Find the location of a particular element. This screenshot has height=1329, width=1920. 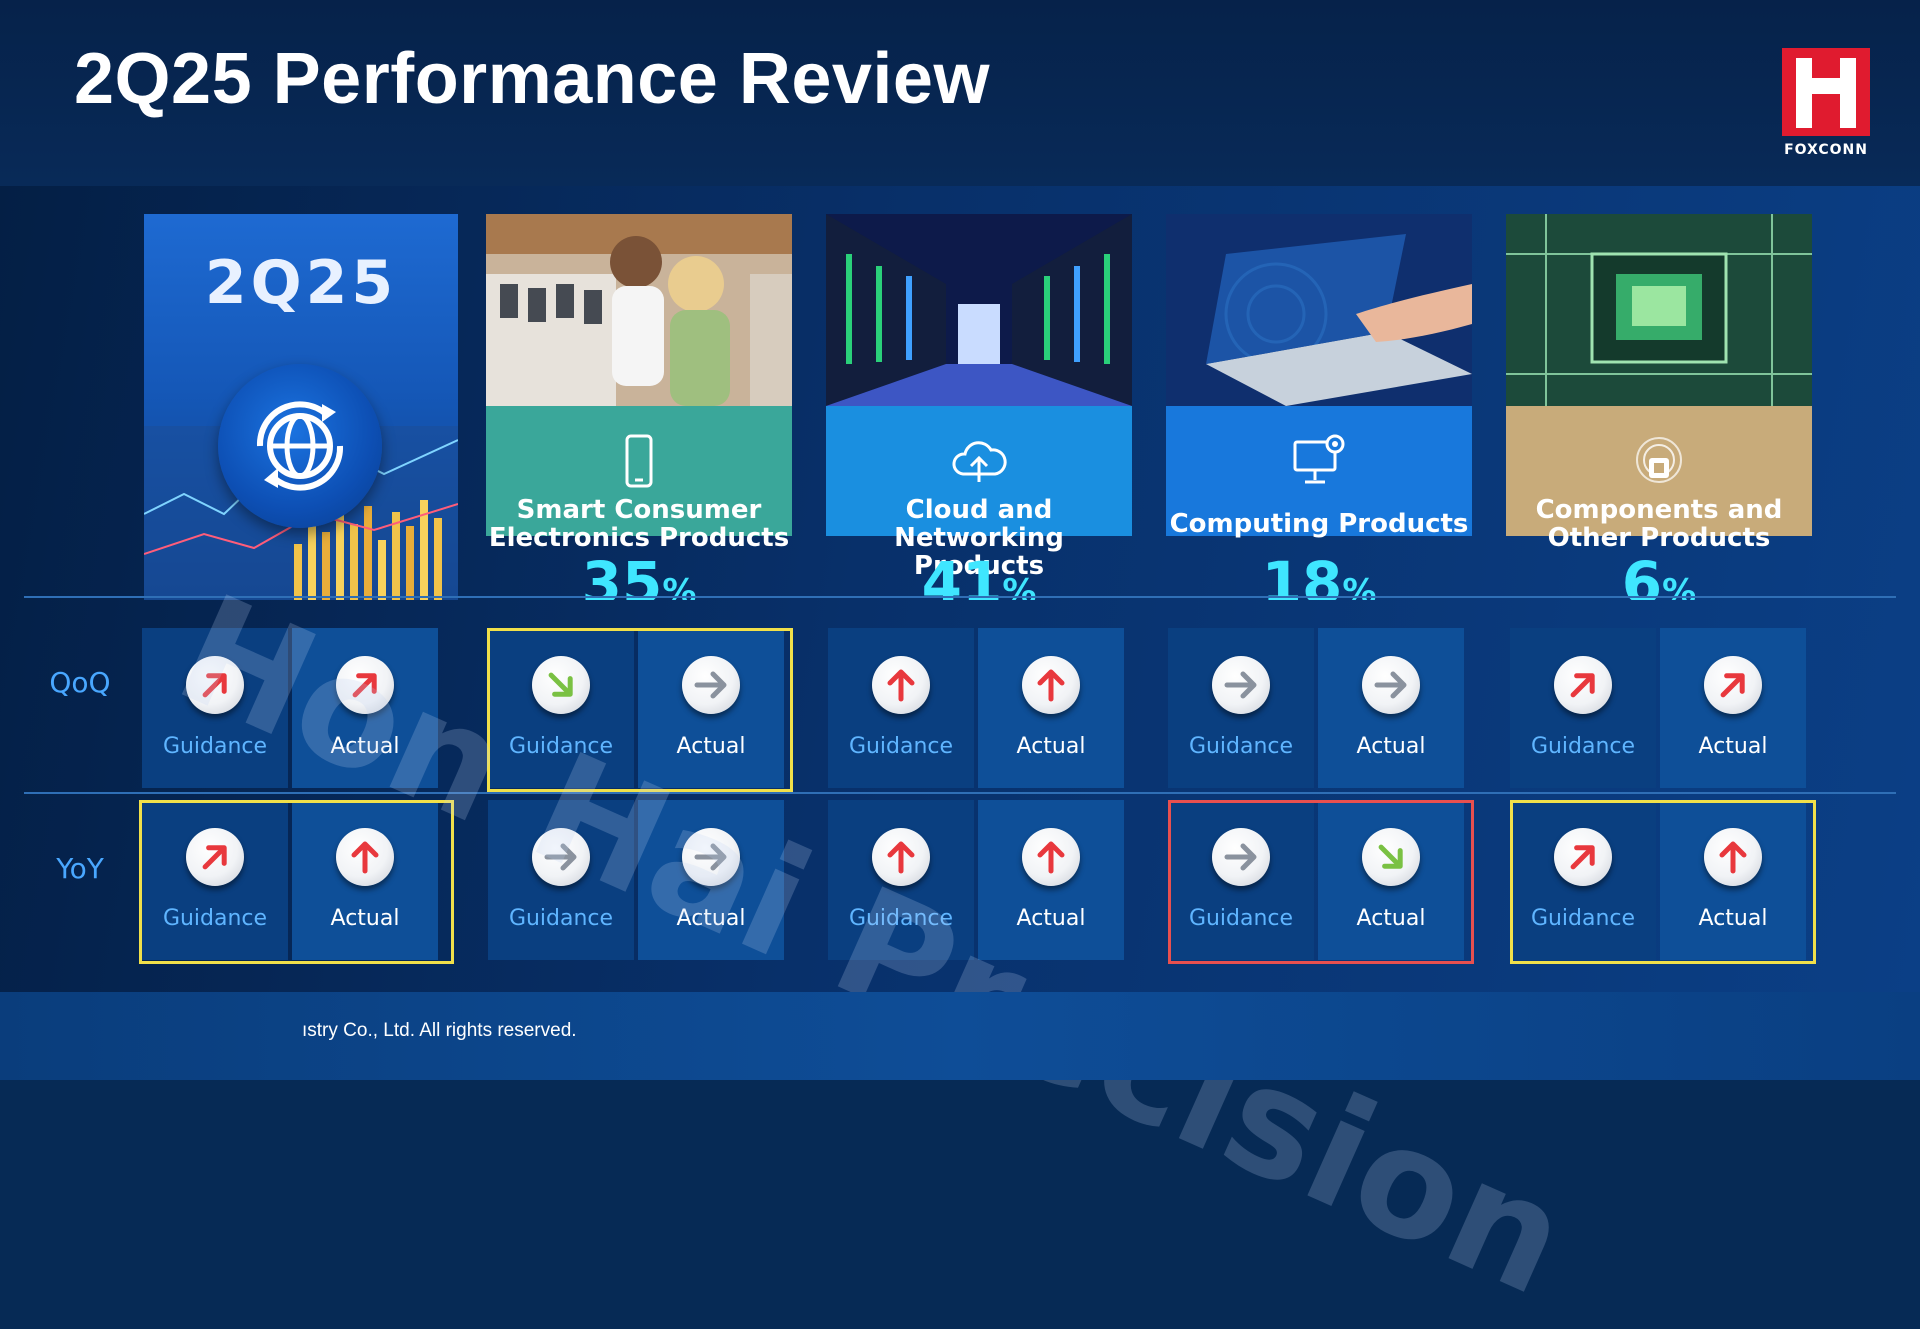

highlight-frame-yoy-components is located at coordinates (1663, 882).